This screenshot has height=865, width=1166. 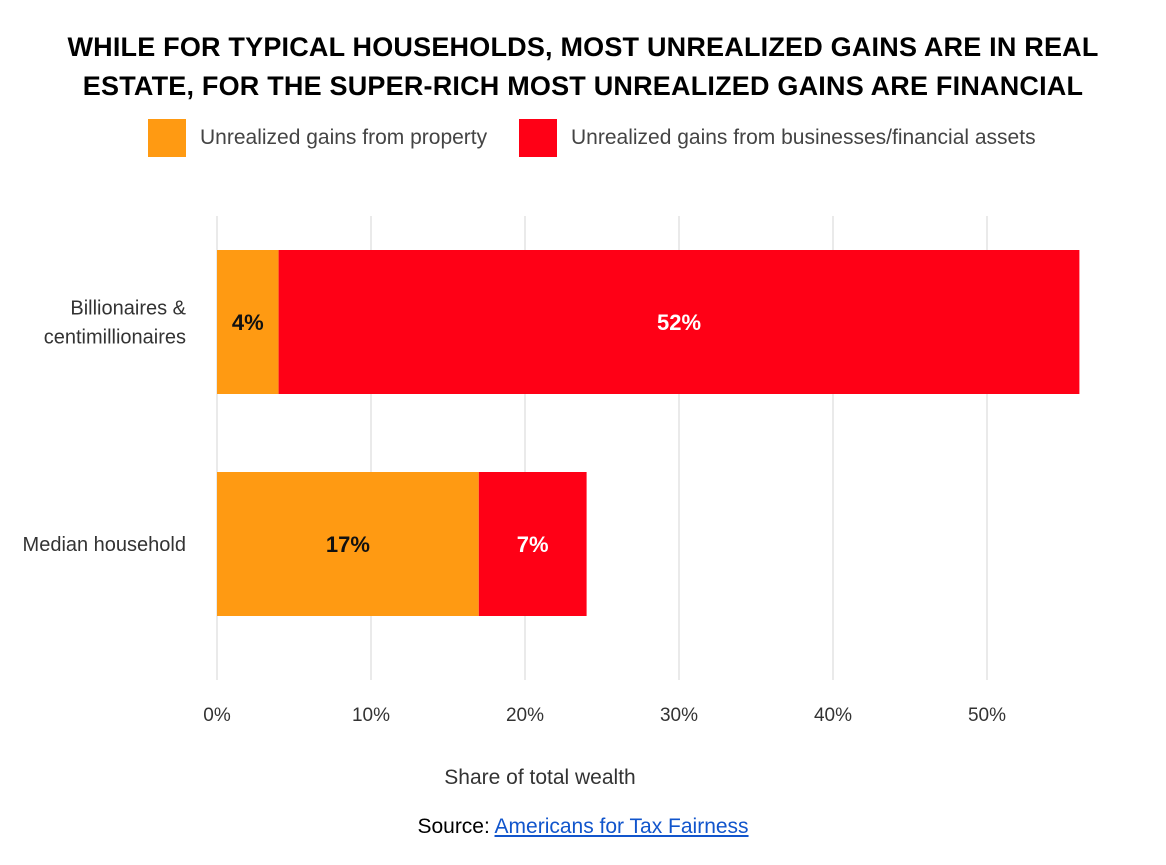 What do you see at coordinates (621, 826) in the screenshot?
I see `source-link: Americans for Tax Fairness` at bounding box center [621, 826].